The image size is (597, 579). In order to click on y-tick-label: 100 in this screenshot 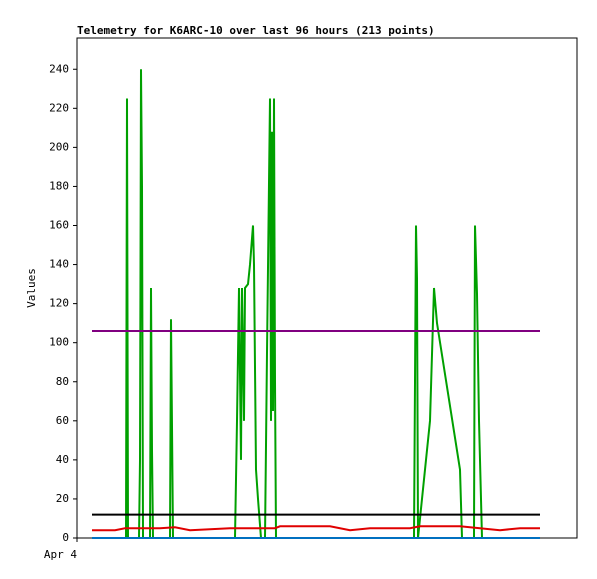, I will do `click(59, 342)`.